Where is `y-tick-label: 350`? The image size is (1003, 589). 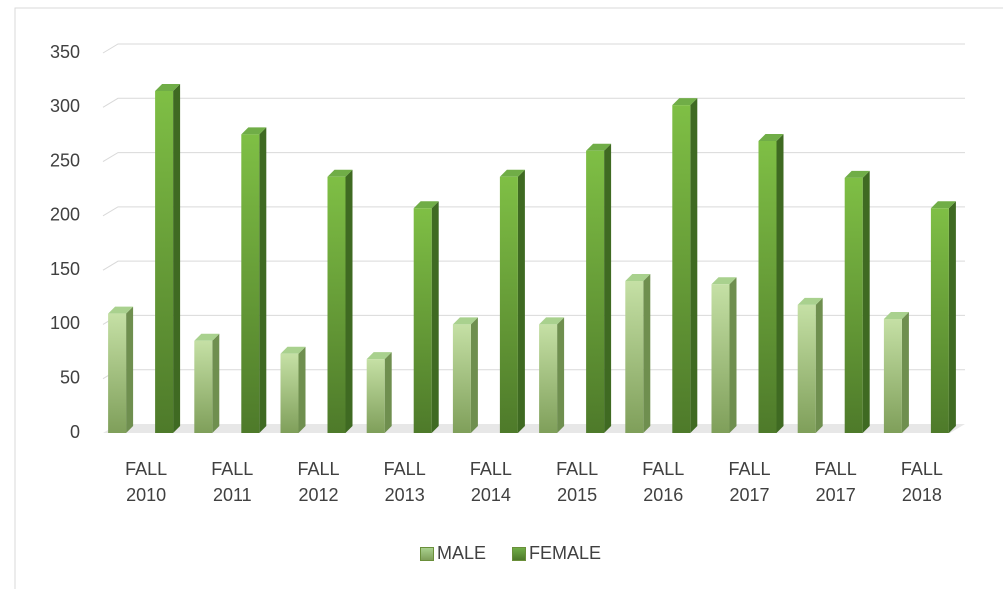 y-tick-label: 350 is located at coordinates (65, 52).